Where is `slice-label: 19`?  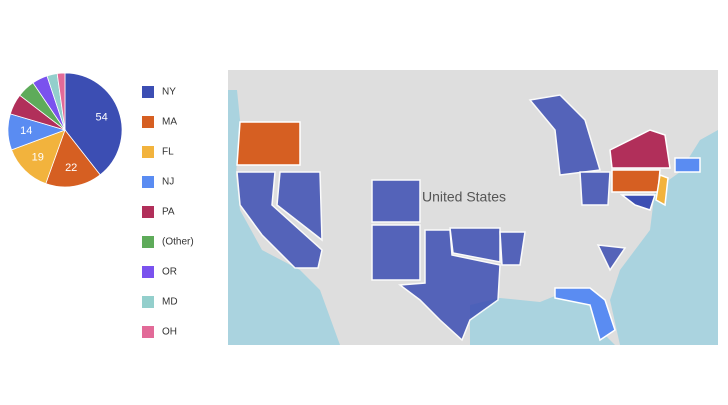 slice-label: 19 is located at coordinates (38, 157).